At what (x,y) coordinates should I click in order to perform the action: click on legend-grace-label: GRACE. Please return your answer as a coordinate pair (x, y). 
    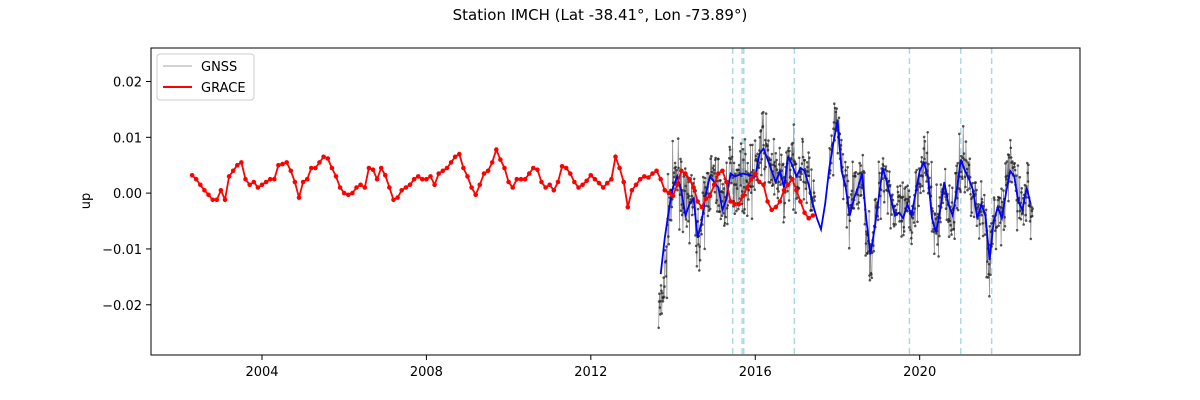
    Looking at the image, I should click on (223, 88).